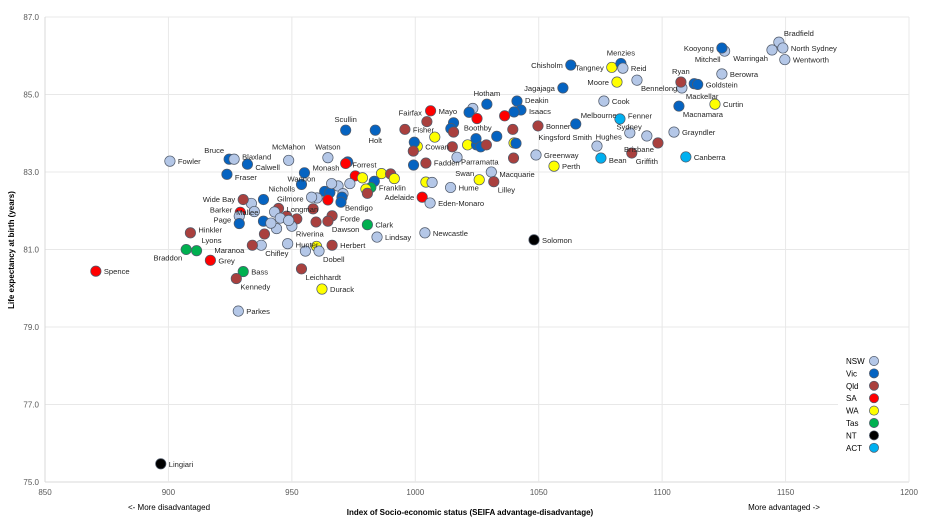 The height and width of the screenshot is (528, 927). Describe the element at coordinates (814, 48) in the screenshot. I see `point-label: North Sydney` at that location.